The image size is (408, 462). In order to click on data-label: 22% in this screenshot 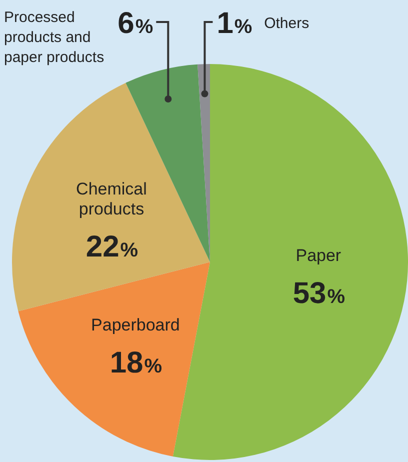, I will do `click(112, 247)`.